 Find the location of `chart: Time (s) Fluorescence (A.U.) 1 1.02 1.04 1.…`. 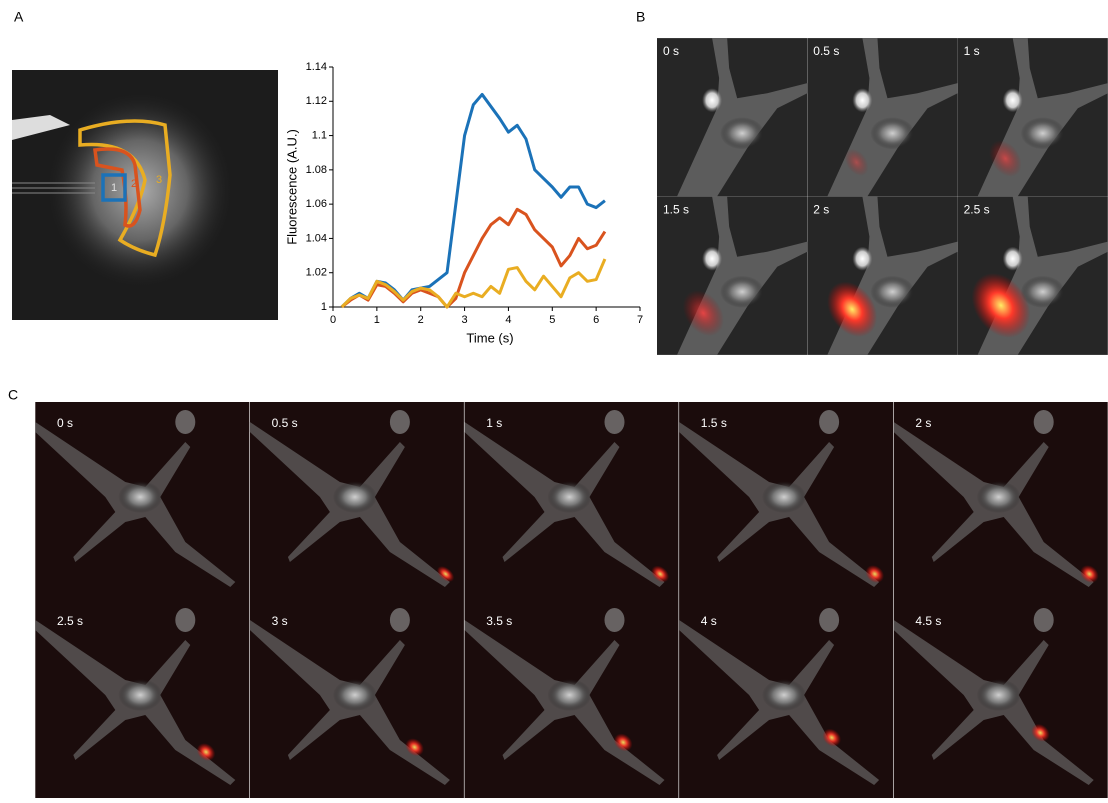

chart: Time (s) Fluorescence (A.U.) 1 1.02 1.04 1.… is located at coordinates (463, 203).